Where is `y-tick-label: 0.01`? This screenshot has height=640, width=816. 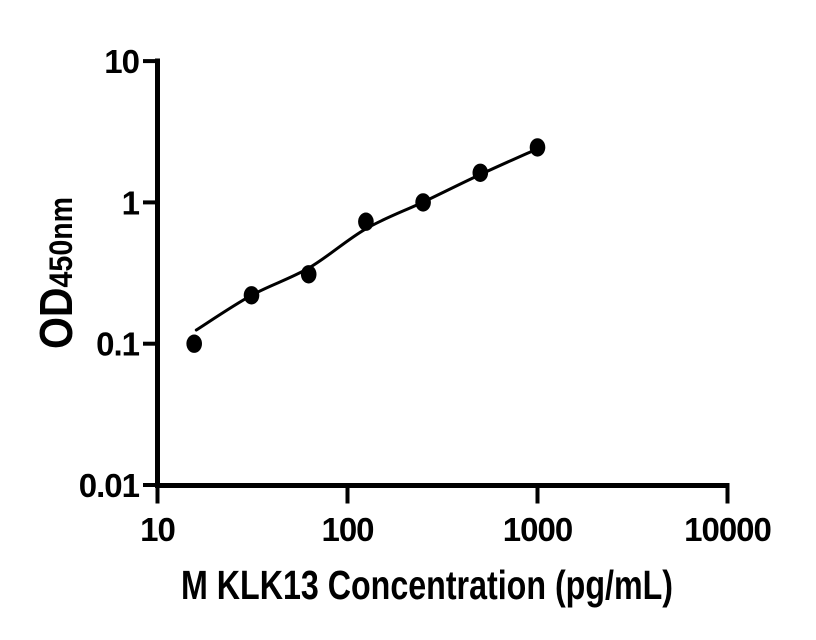 y-tick-label: 0.01 is located at coordinates (109, 485).